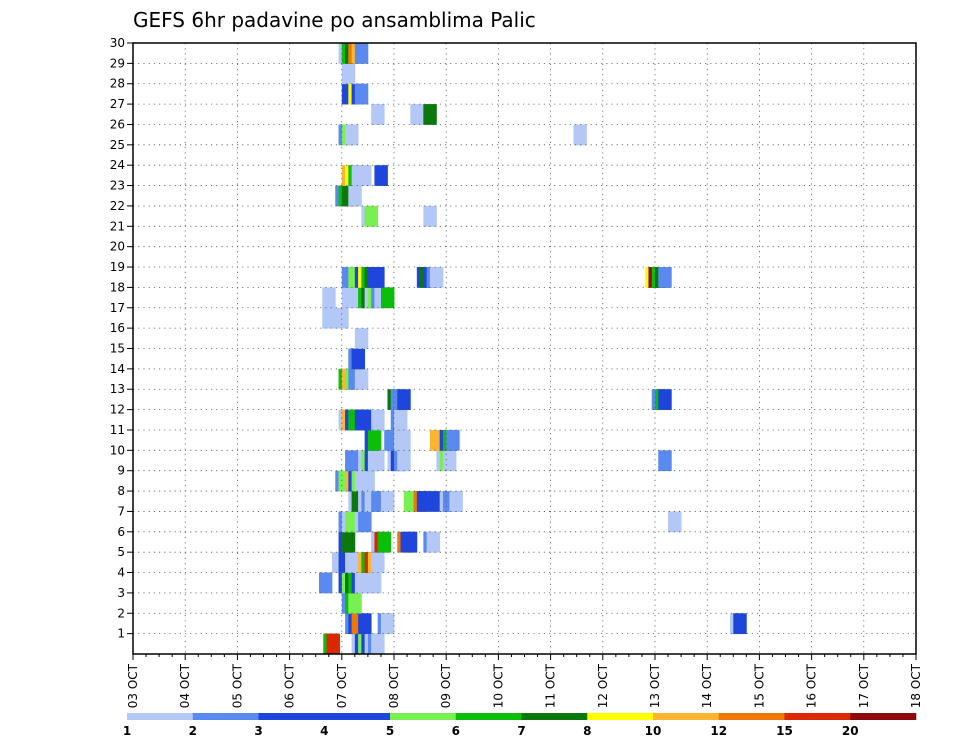 This screenshot has width=960, height=742. I want to click on colorbar-tick-label: 15, so click(784, 731).